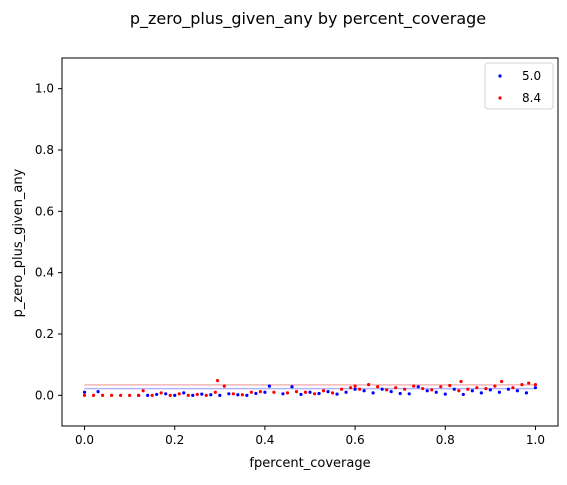  What do you see at coordinates (174, 440) in the screenshot?
I see `x-tick-label: 0.2` at bounding box center [174, 440].